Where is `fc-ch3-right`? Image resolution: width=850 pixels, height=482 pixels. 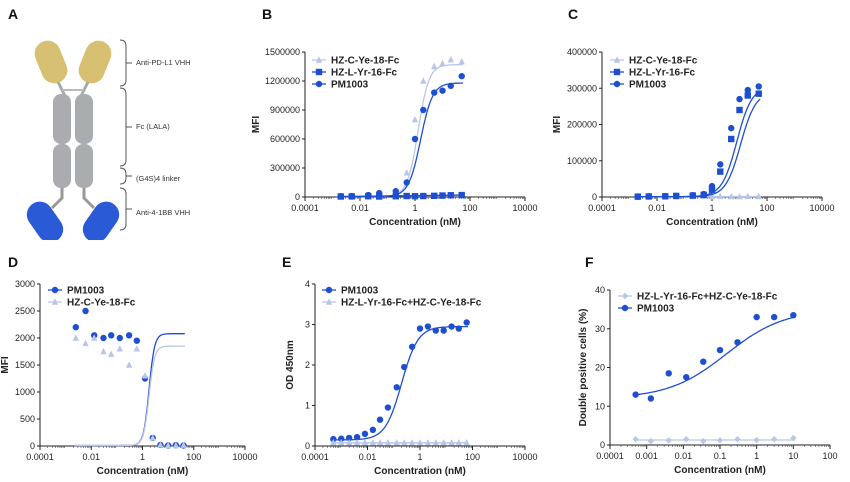
fc-ch3-right is located at coordinates (84, 166).